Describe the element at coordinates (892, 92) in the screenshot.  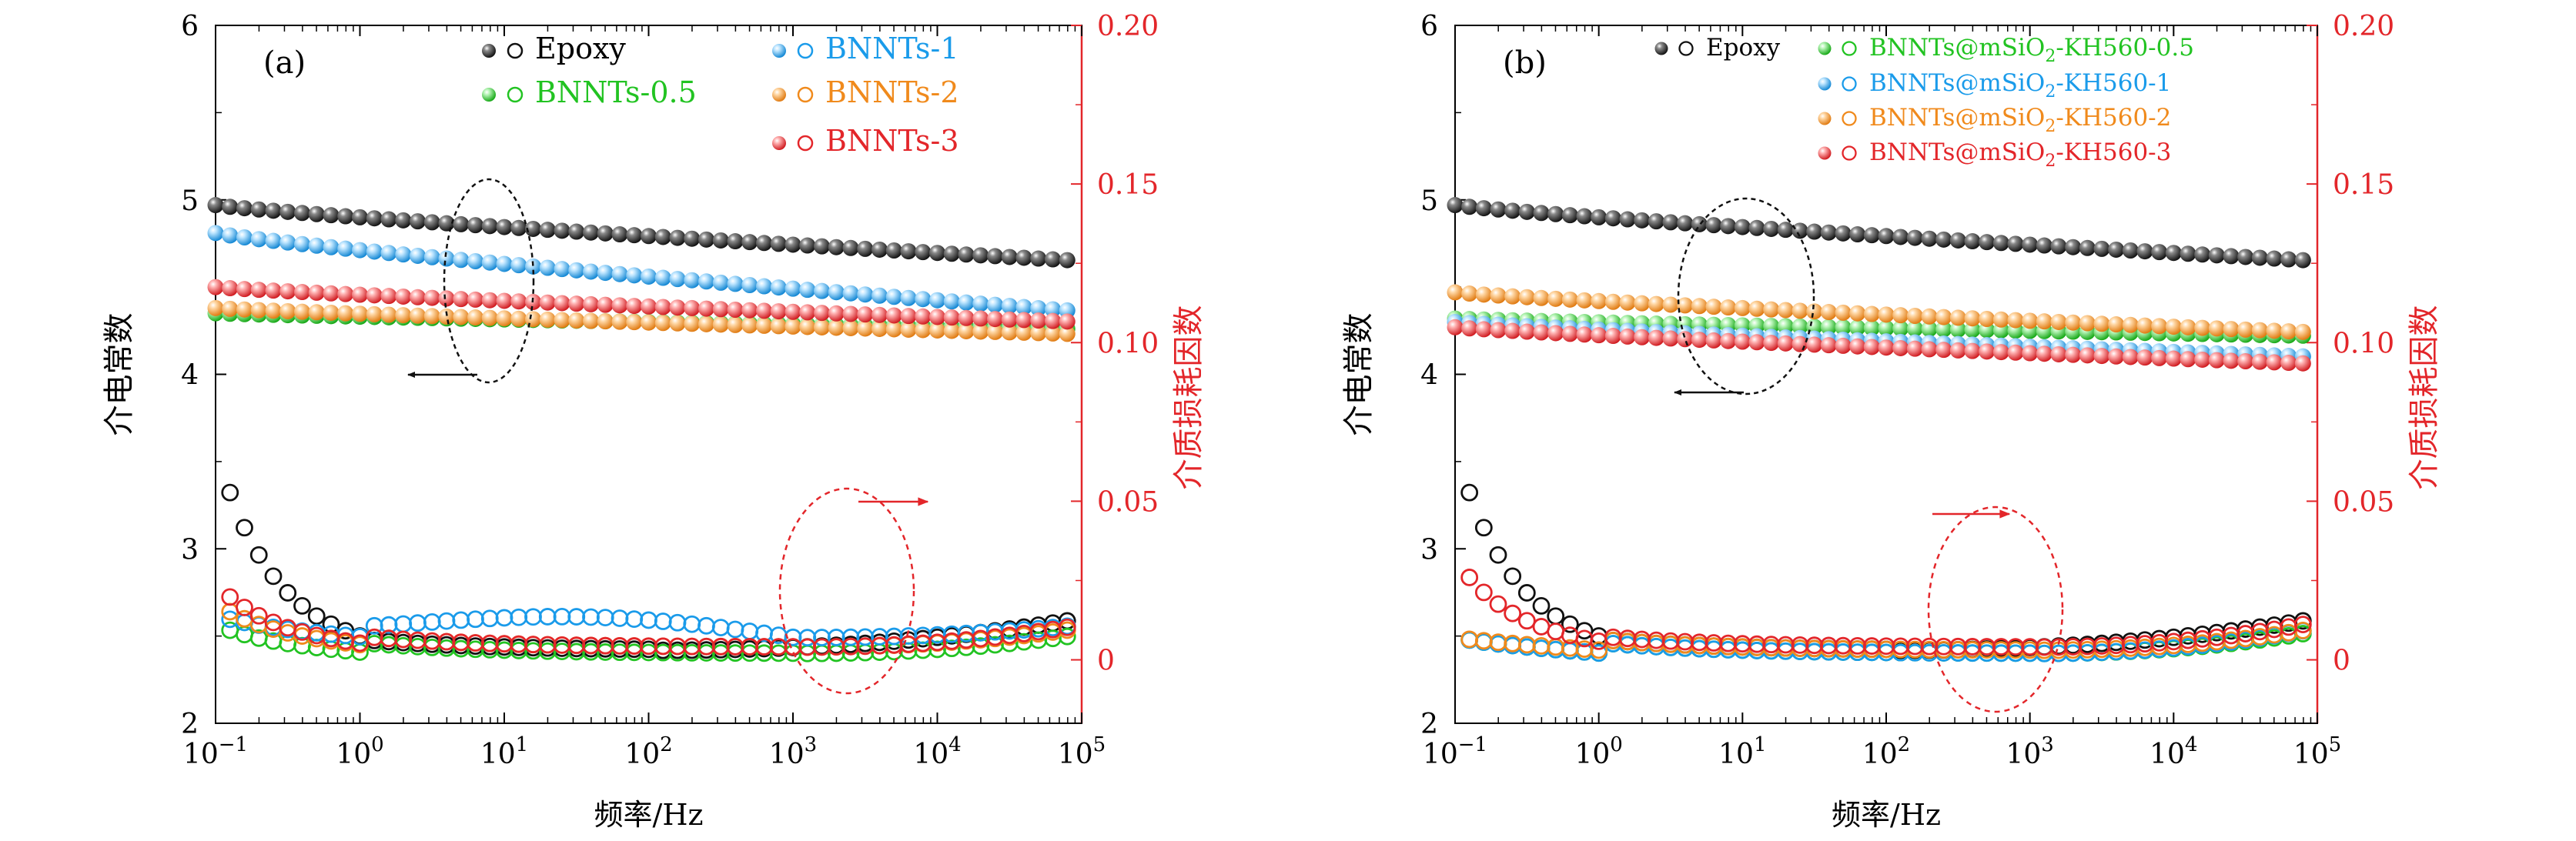
I see `legend-label: BNNTs-2` at that location.